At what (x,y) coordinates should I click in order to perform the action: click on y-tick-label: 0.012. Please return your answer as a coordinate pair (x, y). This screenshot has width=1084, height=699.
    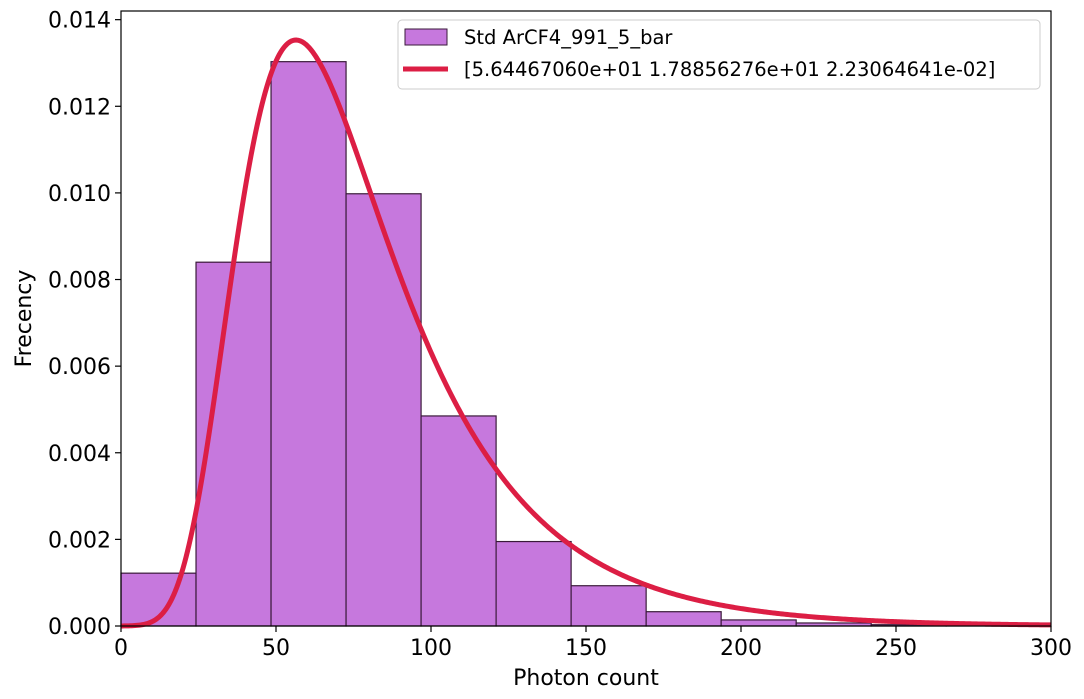
    Looking at the image, I should click on (79, 107).